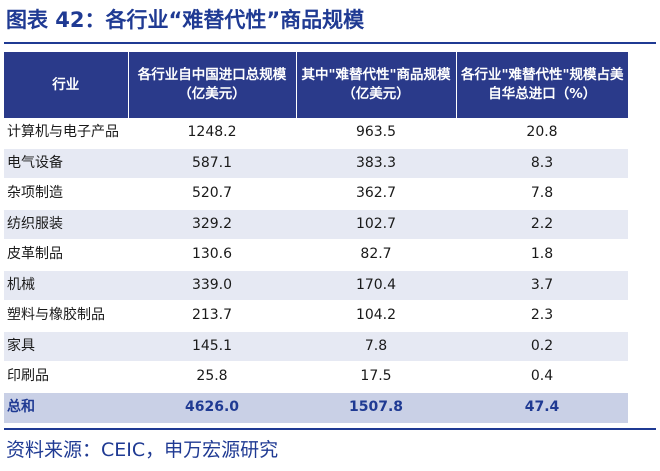 This screenshot has width=660, height=471. What do you see at coordinates (376, 408) in the screenshot?
I see `cell-hard-sum: 1507.8` at bounding box center [376, 408].